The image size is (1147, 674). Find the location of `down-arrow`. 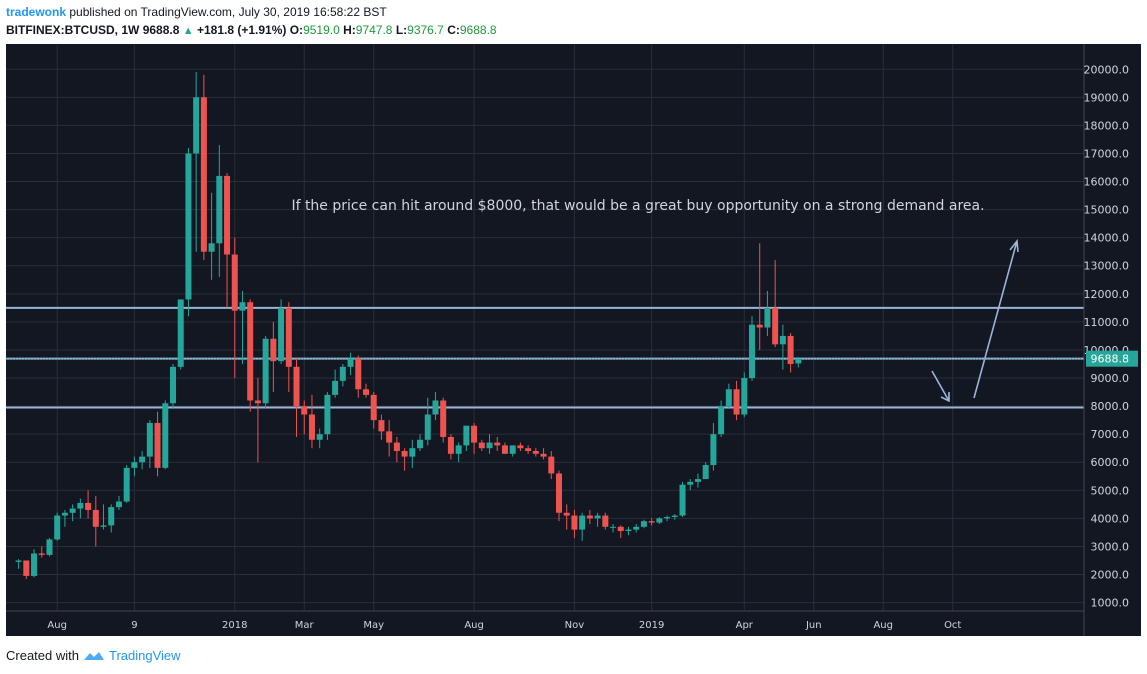

down-arrow is located at coordinates (940, 386).